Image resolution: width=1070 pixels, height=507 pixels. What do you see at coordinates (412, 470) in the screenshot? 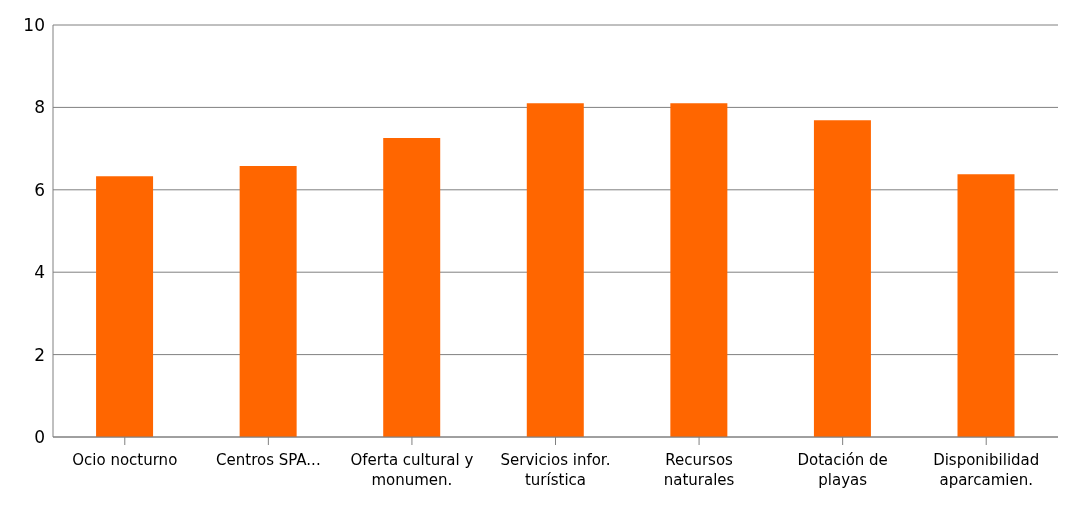
I see `x-tick-label: Oferta cultural y monumen.` at bounding box center [412, 470].